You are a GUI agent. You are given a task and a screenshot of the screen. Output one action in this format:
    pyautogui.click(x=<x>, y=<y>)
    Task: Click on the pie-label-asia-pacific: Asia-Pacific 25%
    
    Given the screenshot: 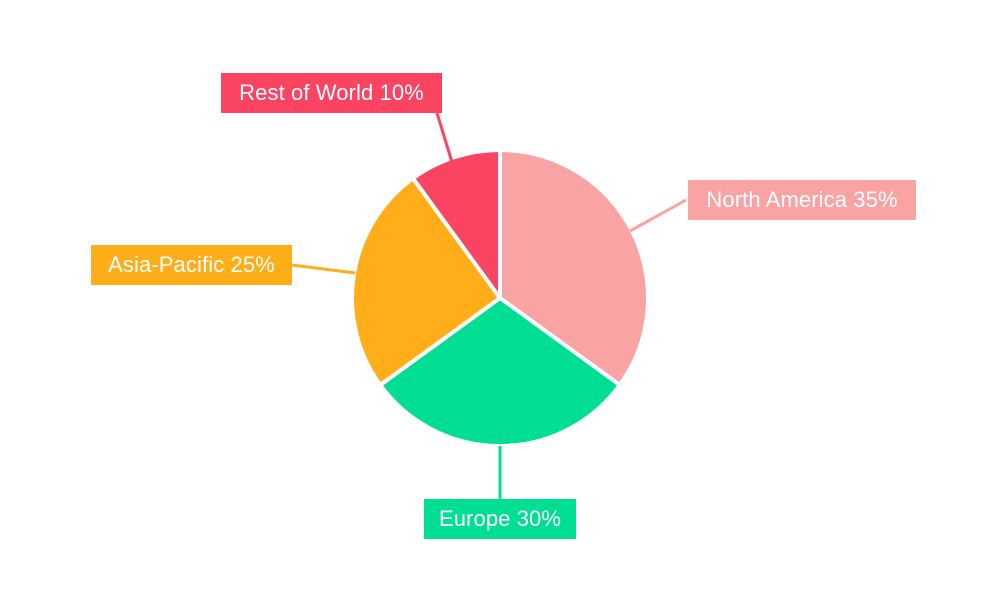 What is the action you would take?
    pyautogui.click(x=191, y=265)
    